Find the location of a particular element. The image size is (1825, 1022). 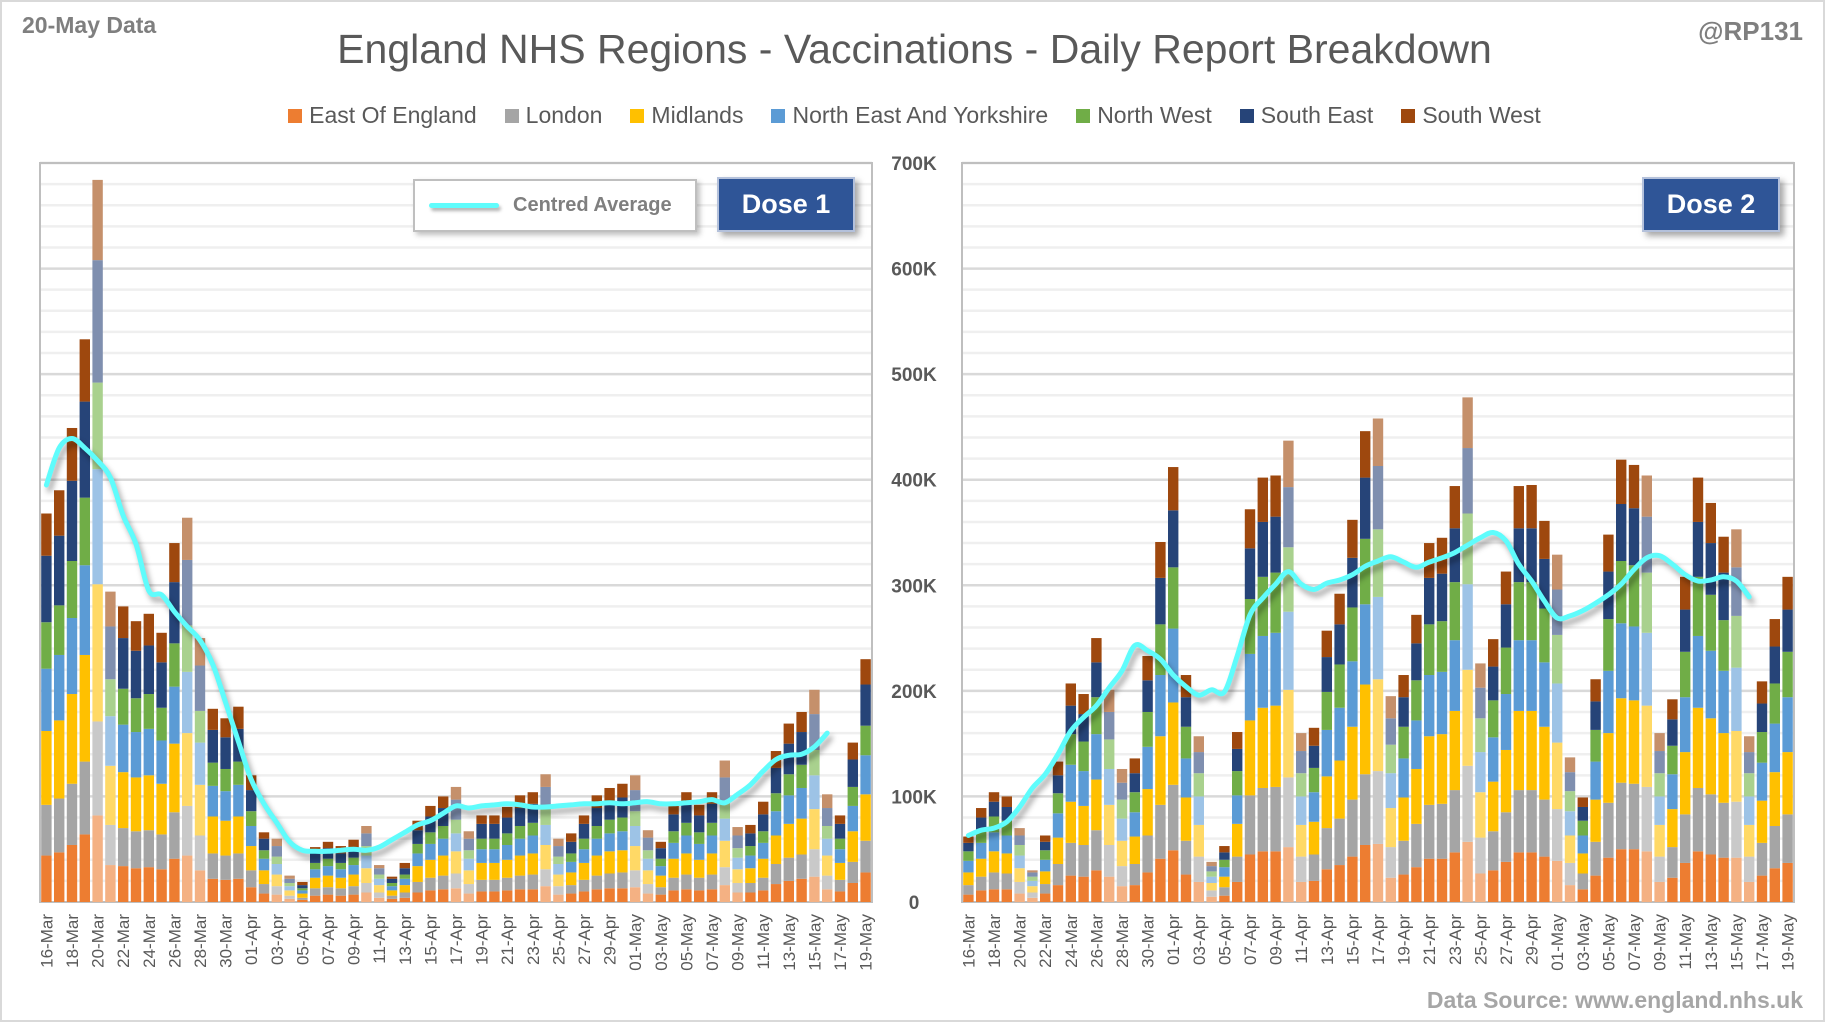

legend-swatch is located at coordinates (295, 115).